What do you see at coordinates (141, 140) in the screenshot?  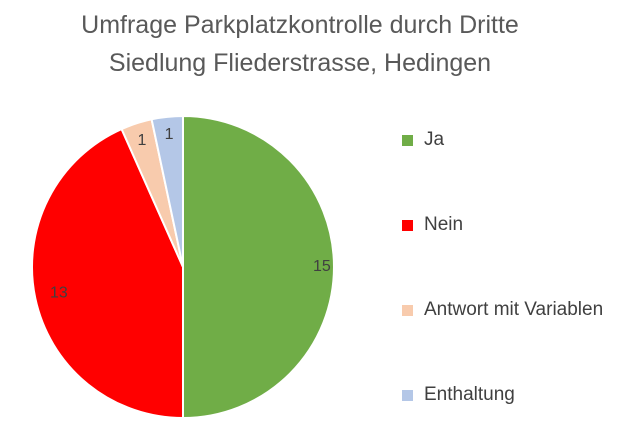 I see `data-label-antwort-mit-variablen: 1` at bounding box center [141, 140].